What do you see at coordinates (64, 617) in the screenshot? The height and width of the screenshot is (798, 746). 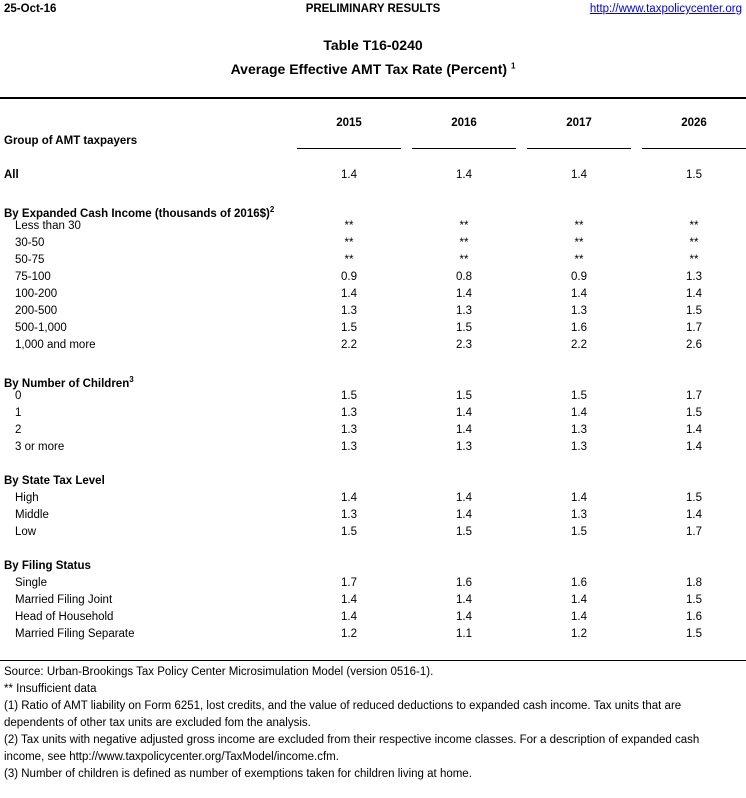 I see `row-label: Head of Household` at bounding box center [64, 617].